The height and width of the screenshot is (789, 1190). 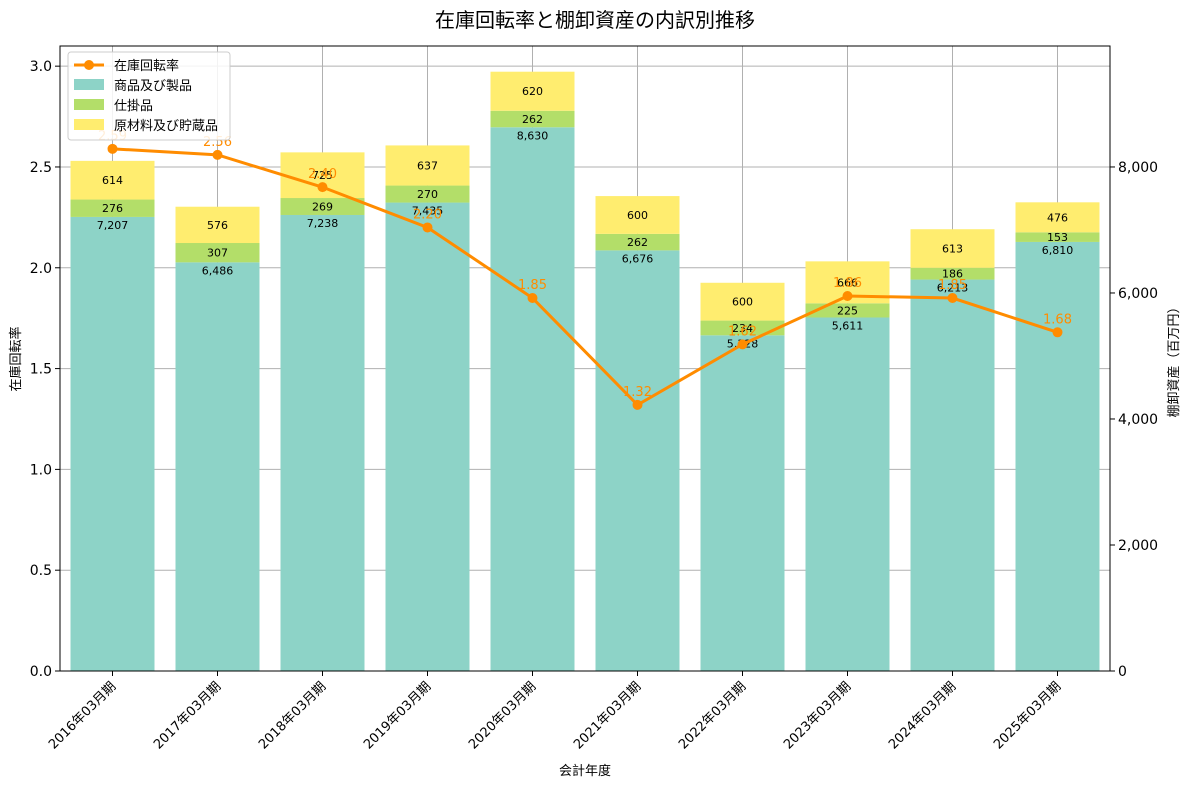 I want to click on chart-title: 在庫回転率と棚卸資産の内訳別推移, so click(x=595, y=20).